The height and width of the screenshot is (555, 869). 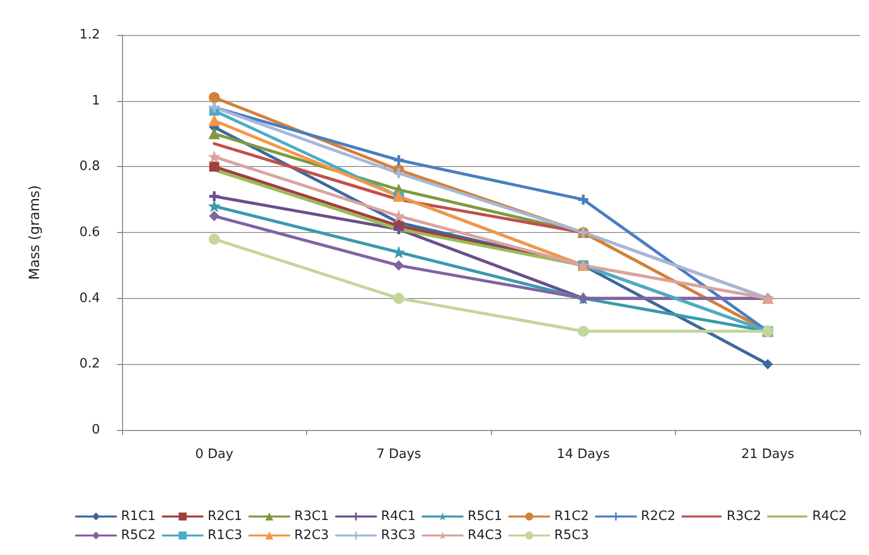 What do you see at coordinates (398, 516) in the screenshot?
I see `legend-label: R4C1` at bounding box center [398, 516].